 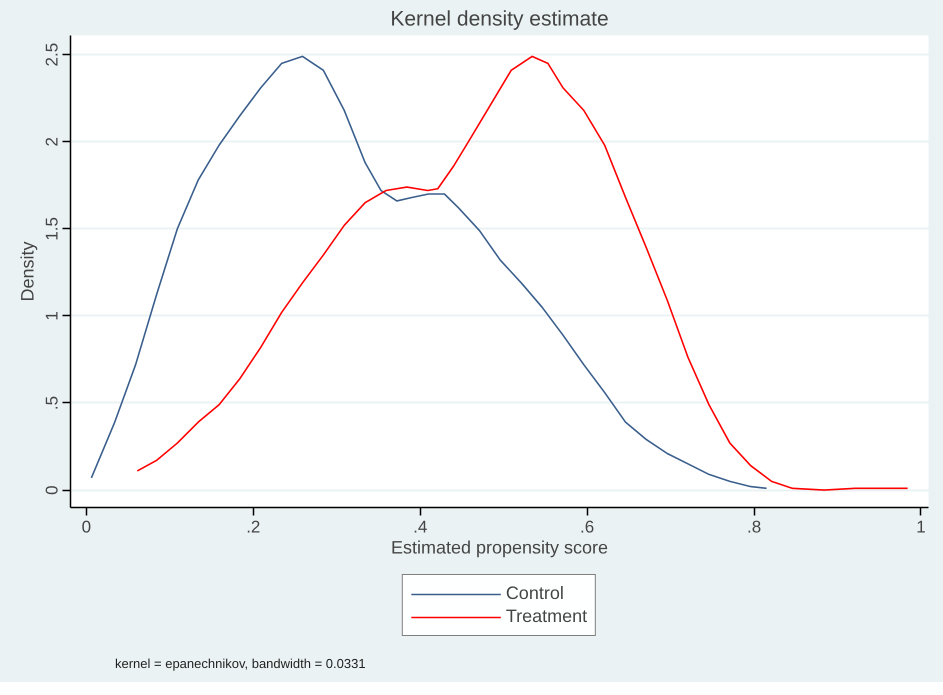 I want to click on chart-title: Kernel density estimate, so click(x=499, y=19).